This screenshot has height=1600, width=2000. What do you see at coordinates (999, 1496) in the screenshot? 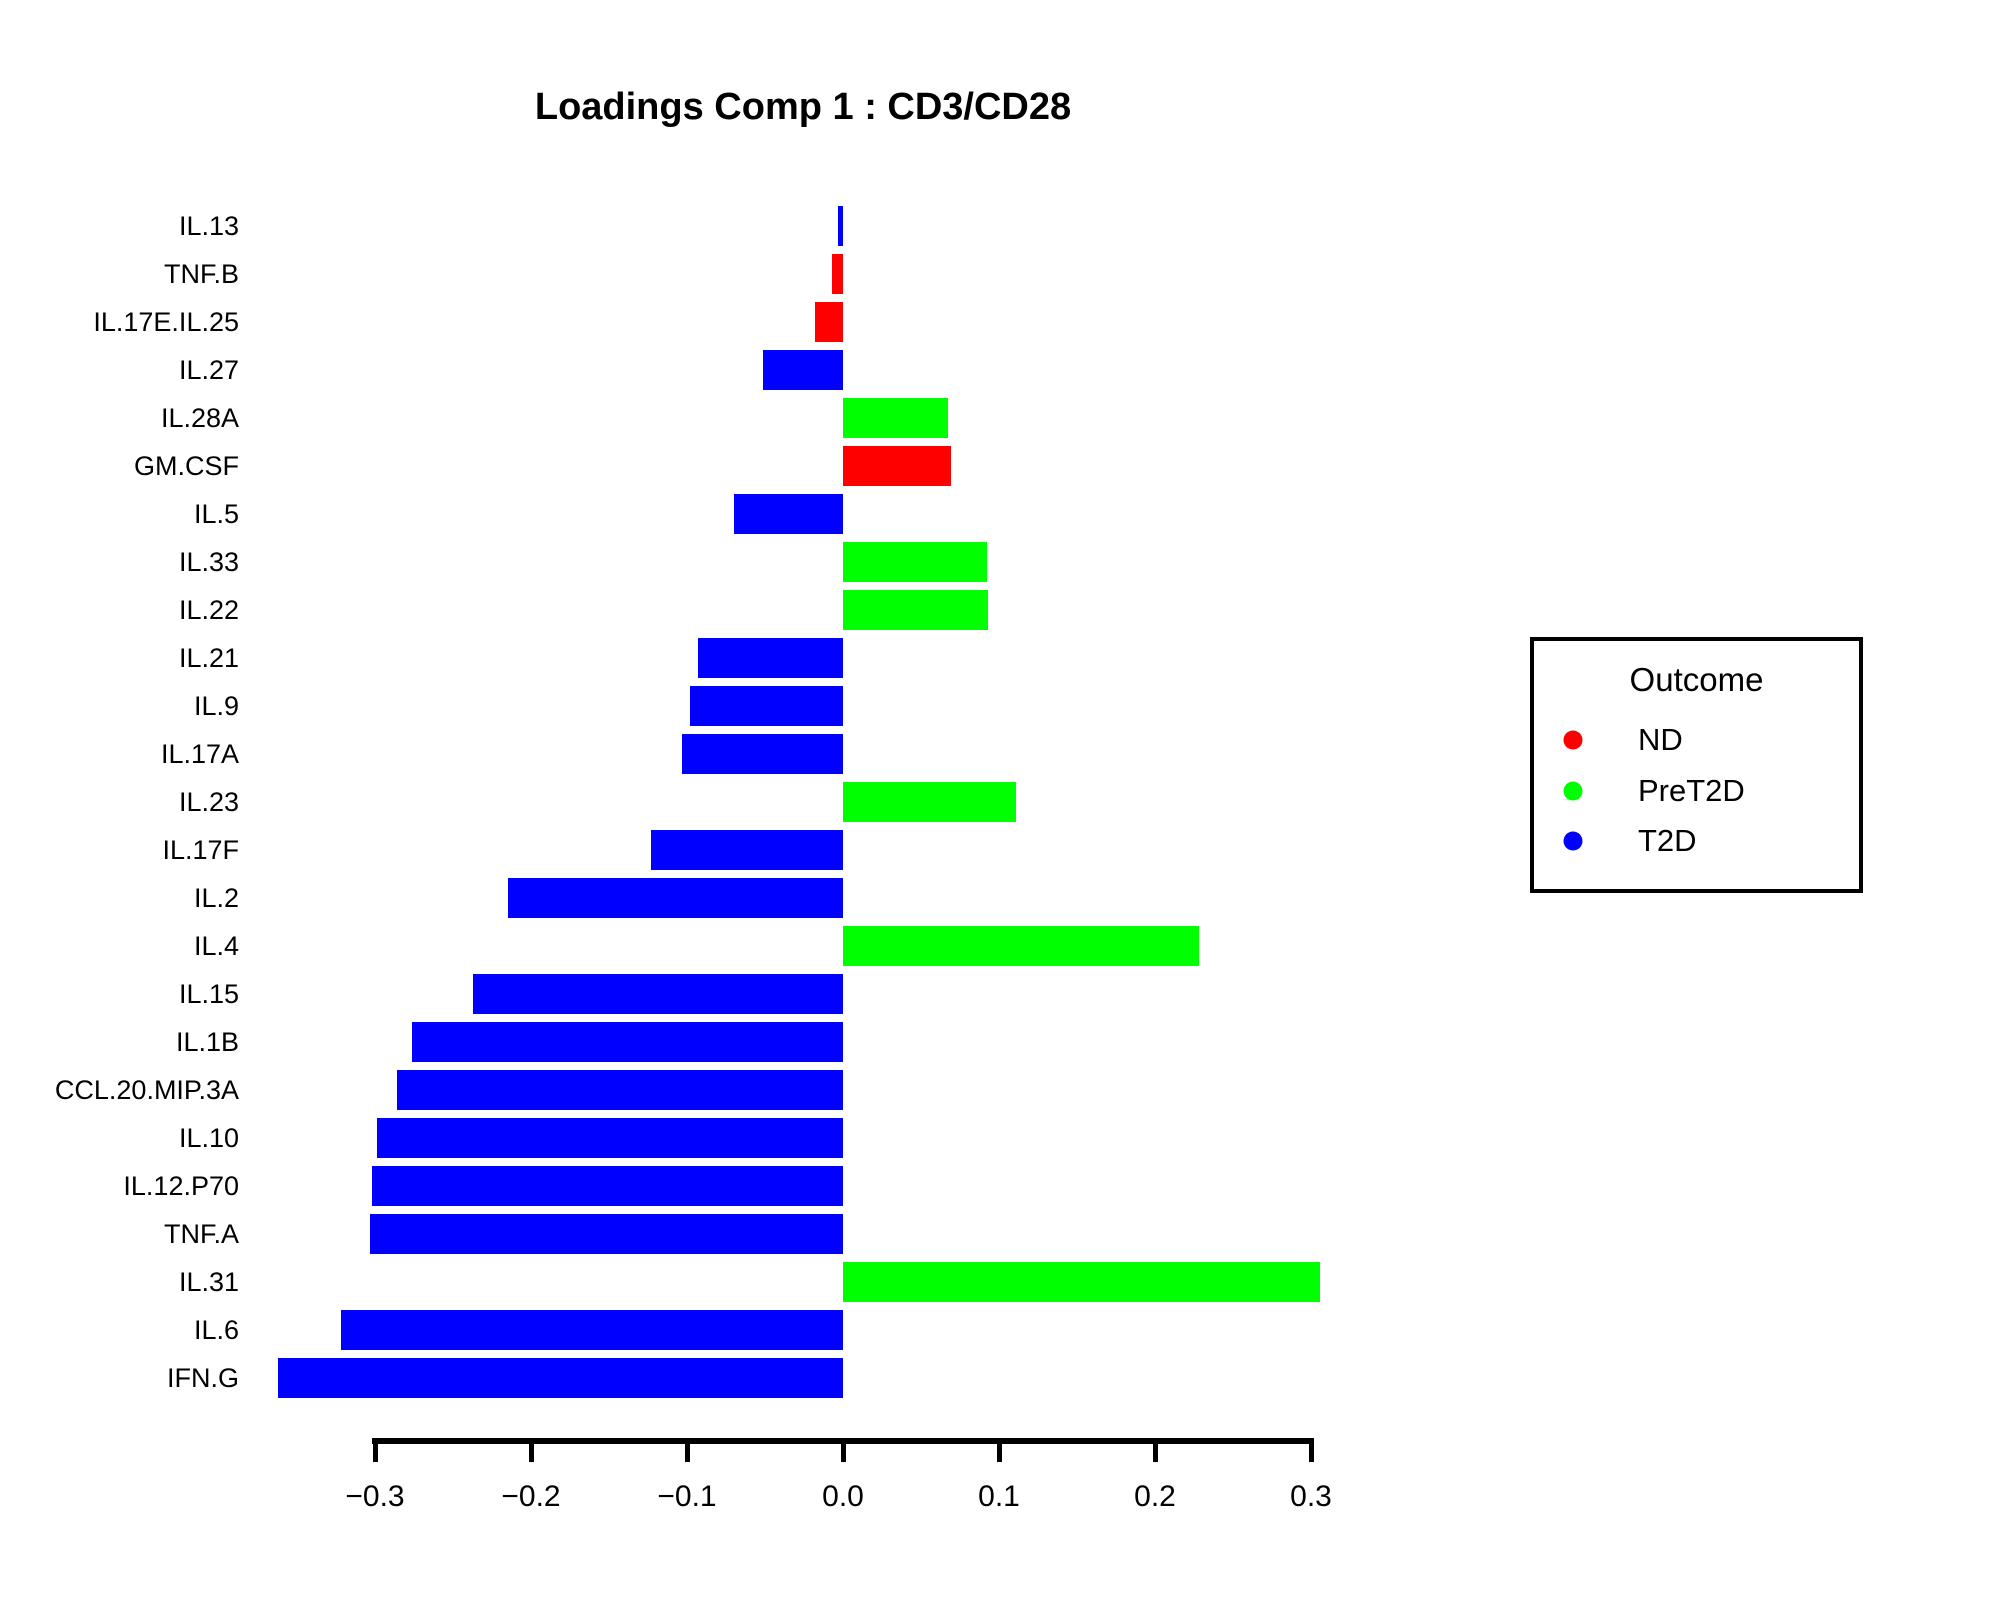
I see `x-axis-tick-label: 0.1` at bounding box center [999, 1496].